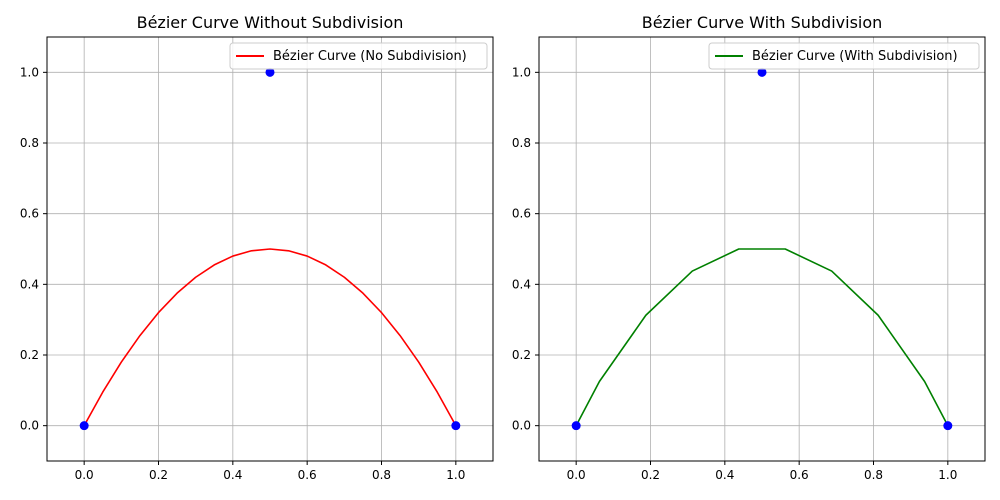  What do you see at coordinates (855, 56) in the screenshot?
I see `legend-label: Bézier Curve (With Subdivision)` at bounding box center [855, 56].